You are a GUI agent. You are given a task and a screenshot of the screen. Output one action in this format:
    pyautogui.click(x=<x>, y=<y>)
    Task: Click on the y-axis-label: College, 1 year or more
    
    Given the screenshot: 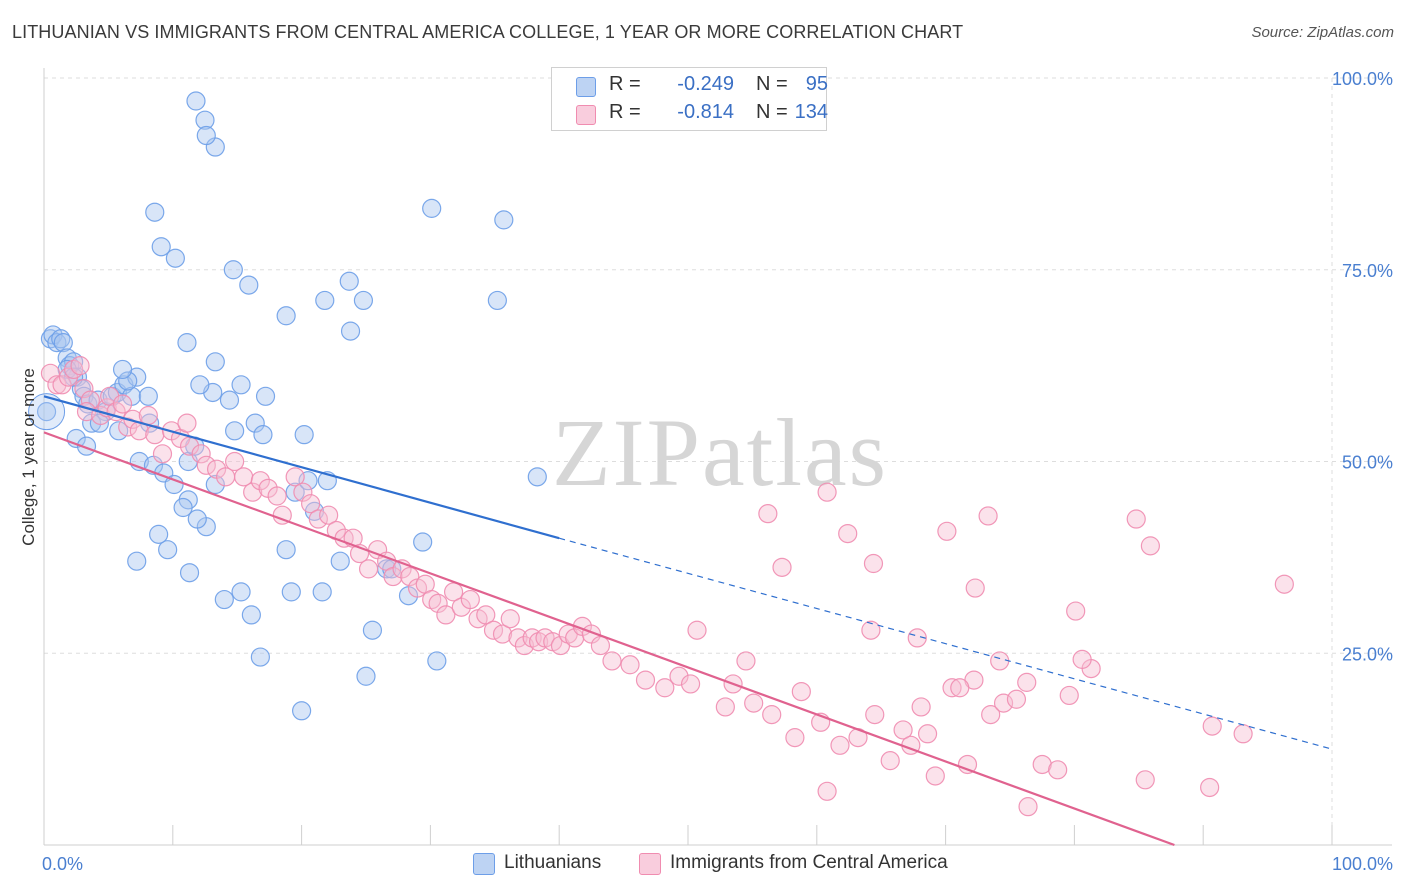 What is the action you would take?
    pyautogui.click(x=28, y=457)
    